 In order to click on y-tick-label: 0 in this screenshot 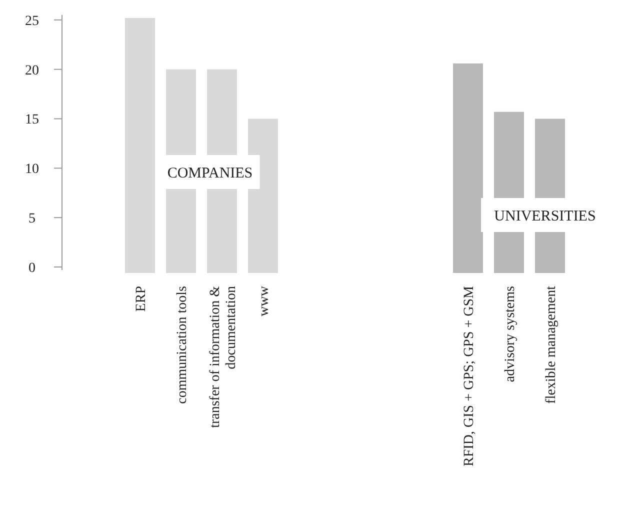, I will do `click(32, 268)`.